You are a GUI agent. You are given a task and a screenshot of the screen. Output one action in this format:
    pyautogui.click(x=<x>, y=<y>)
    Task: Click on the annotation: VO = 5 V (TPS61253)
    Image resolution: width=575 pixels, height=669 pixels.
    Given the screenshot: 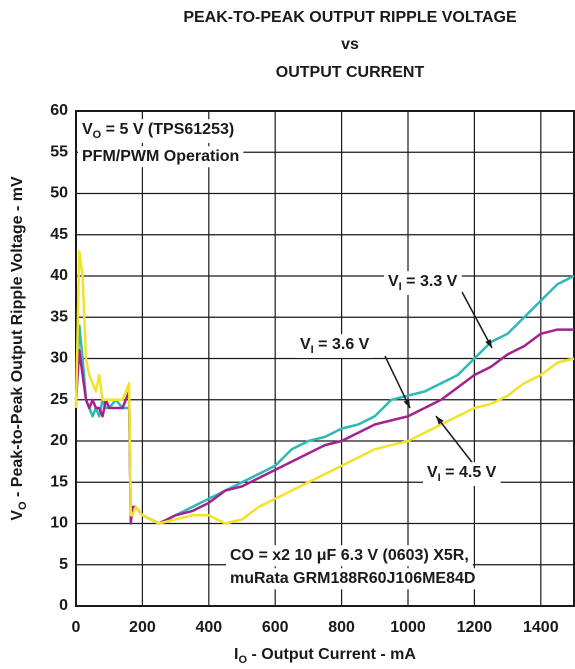 What is the action you would take?
    pyautogui.click(x=158, y=131)
    